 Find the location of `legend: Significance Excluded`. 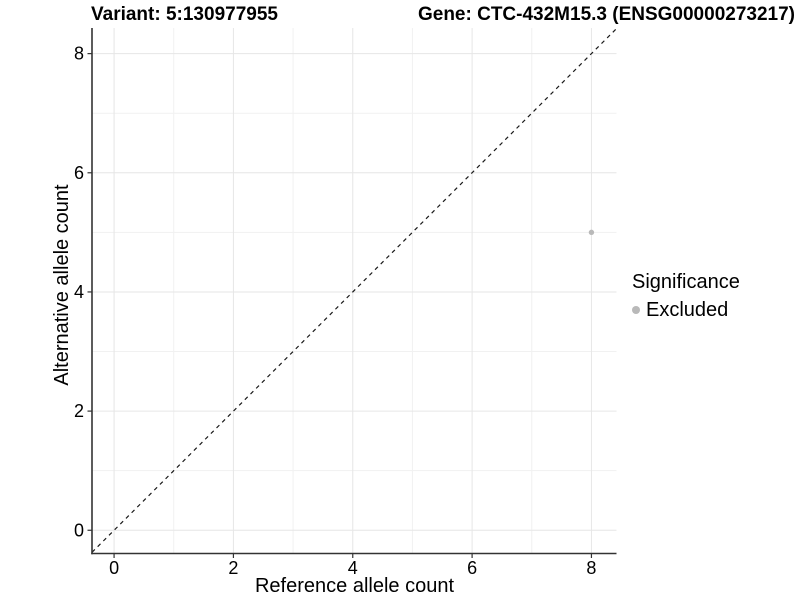

legend: Significance Excluded is located at coordinates (686, 296).